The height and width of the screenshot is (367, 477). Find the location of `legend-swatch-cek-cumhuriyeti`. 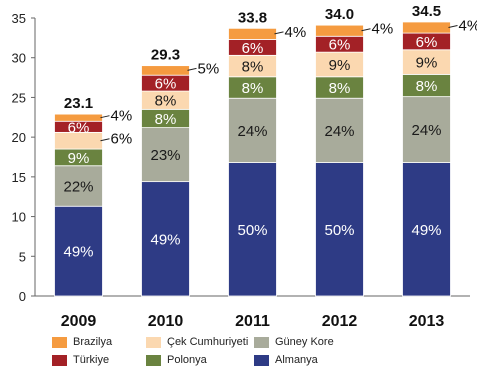

legend-swatch-cek-cumhuriyeti is located at coordinates (153, 342).